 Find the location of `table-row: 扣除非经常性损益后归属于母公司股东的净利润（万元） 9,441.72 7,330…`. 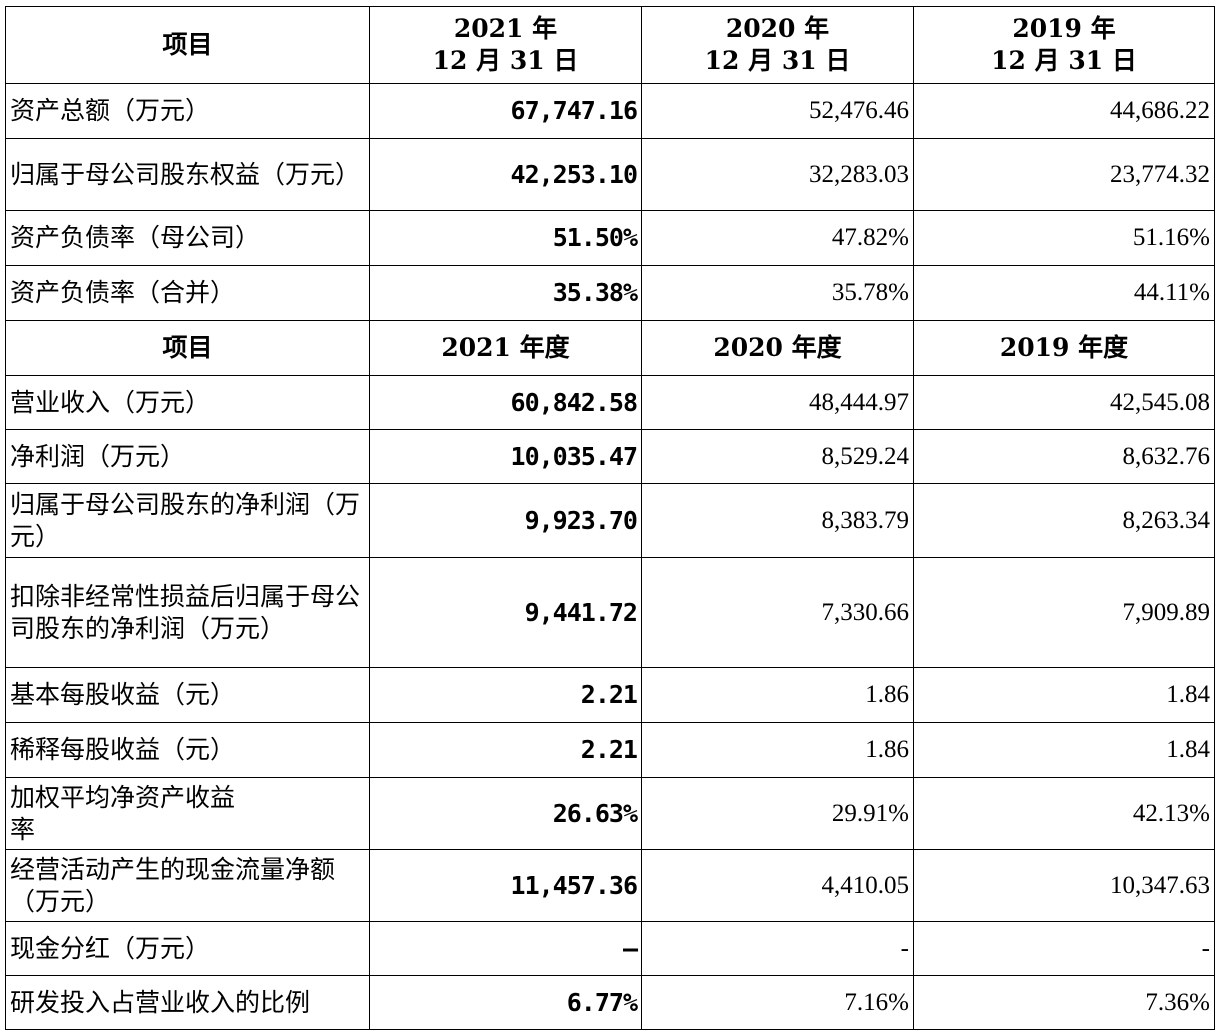

table-row: 扣除非经常性损益后归属于母公司股东的净利润（万元） 9,441.72 7,330… is located at coordinates (610, 612).